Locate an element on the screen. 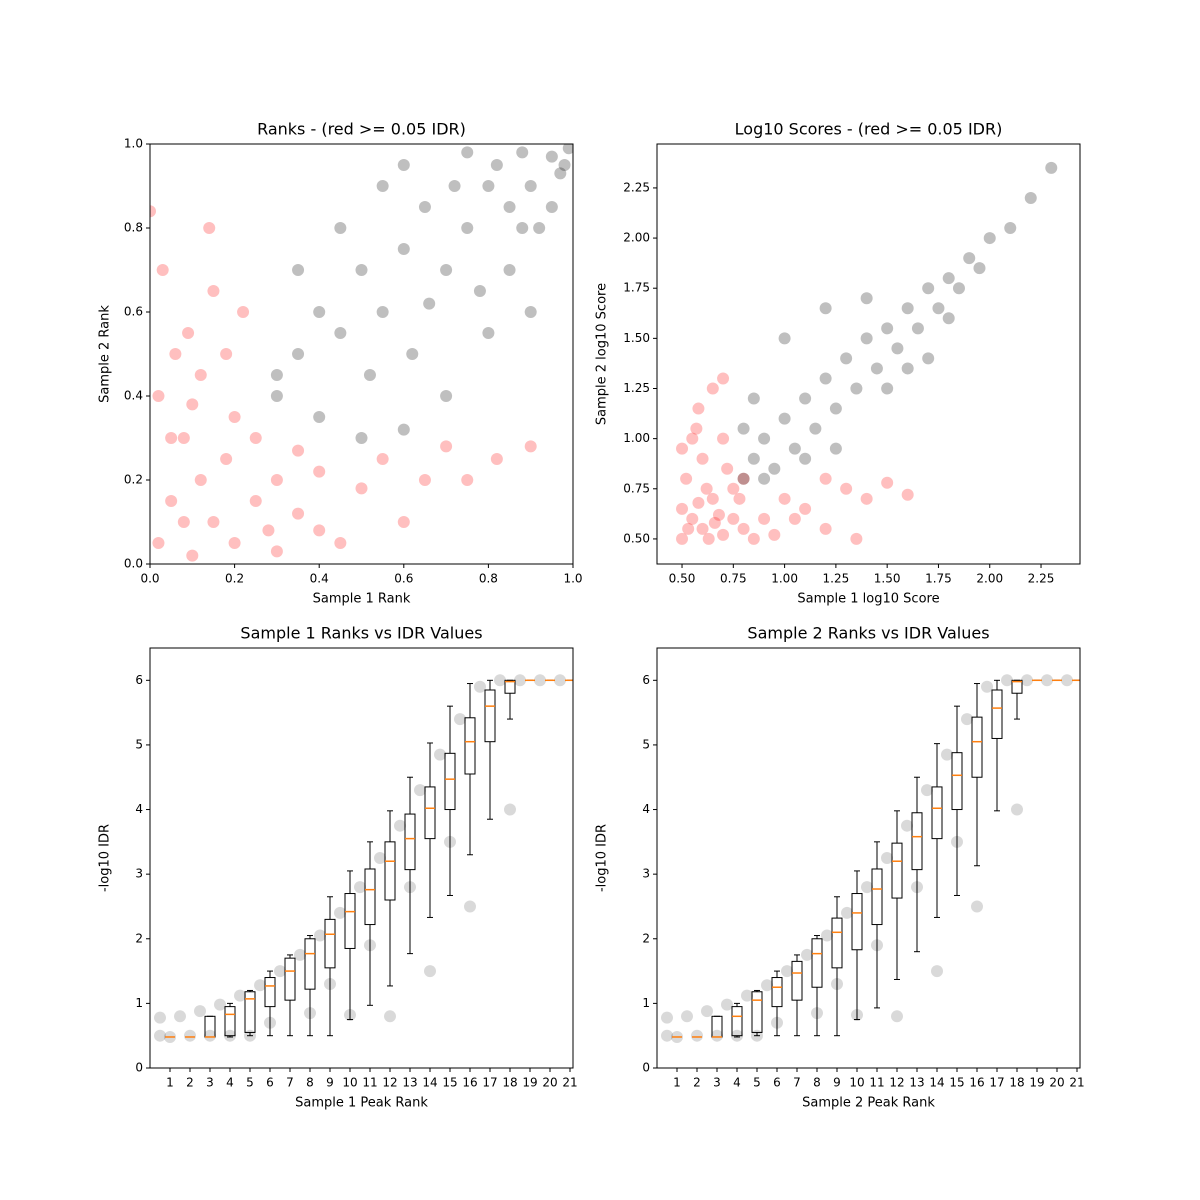 This screenshot has height=1200, width=1200. y-axis-label: -log10 IDR is located at coordinates (105, 858).